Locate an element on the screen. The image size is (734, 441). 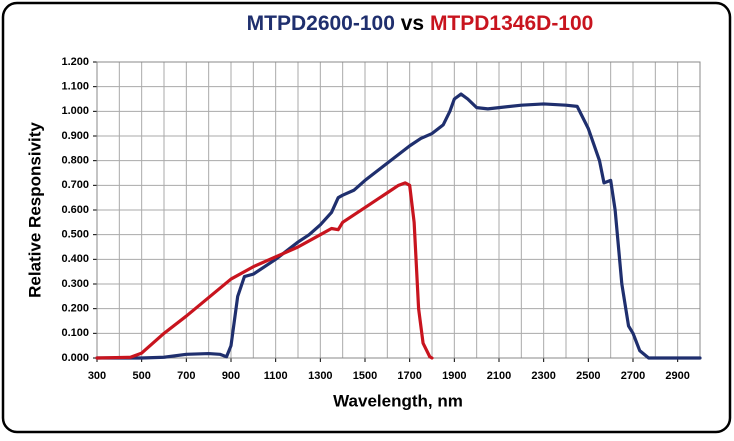
y-tick-label: 0.000 is located at coordinates (75, 358).